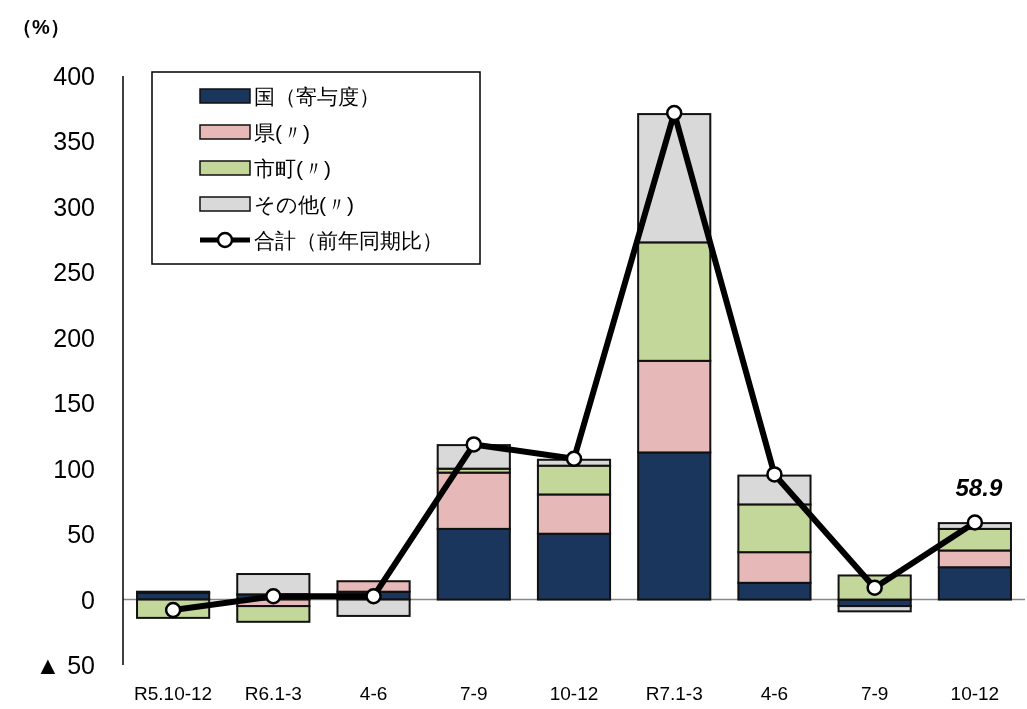 The image size is (1027, 709). Describe the element at coordinates (173, 693) in the screenshot. I see `x-tick-label: R5.10-12` at that location.